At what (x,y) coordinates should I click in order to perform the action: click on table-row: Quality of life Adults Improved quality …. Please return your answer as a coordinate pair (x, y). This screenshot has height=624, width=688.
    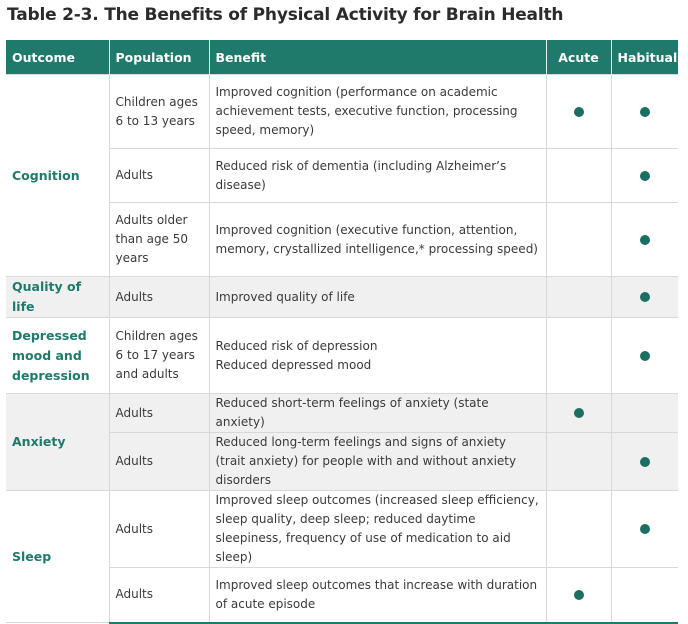
    Looking at the image, I should click on (342, 297).